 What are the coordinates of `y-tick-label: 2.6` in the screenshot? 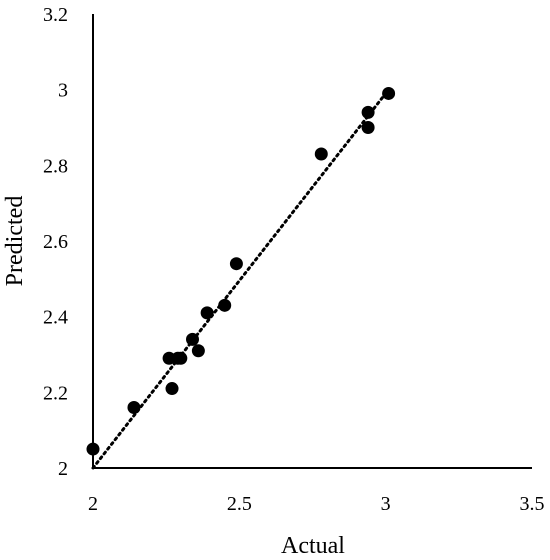 It's located at (55, 242).